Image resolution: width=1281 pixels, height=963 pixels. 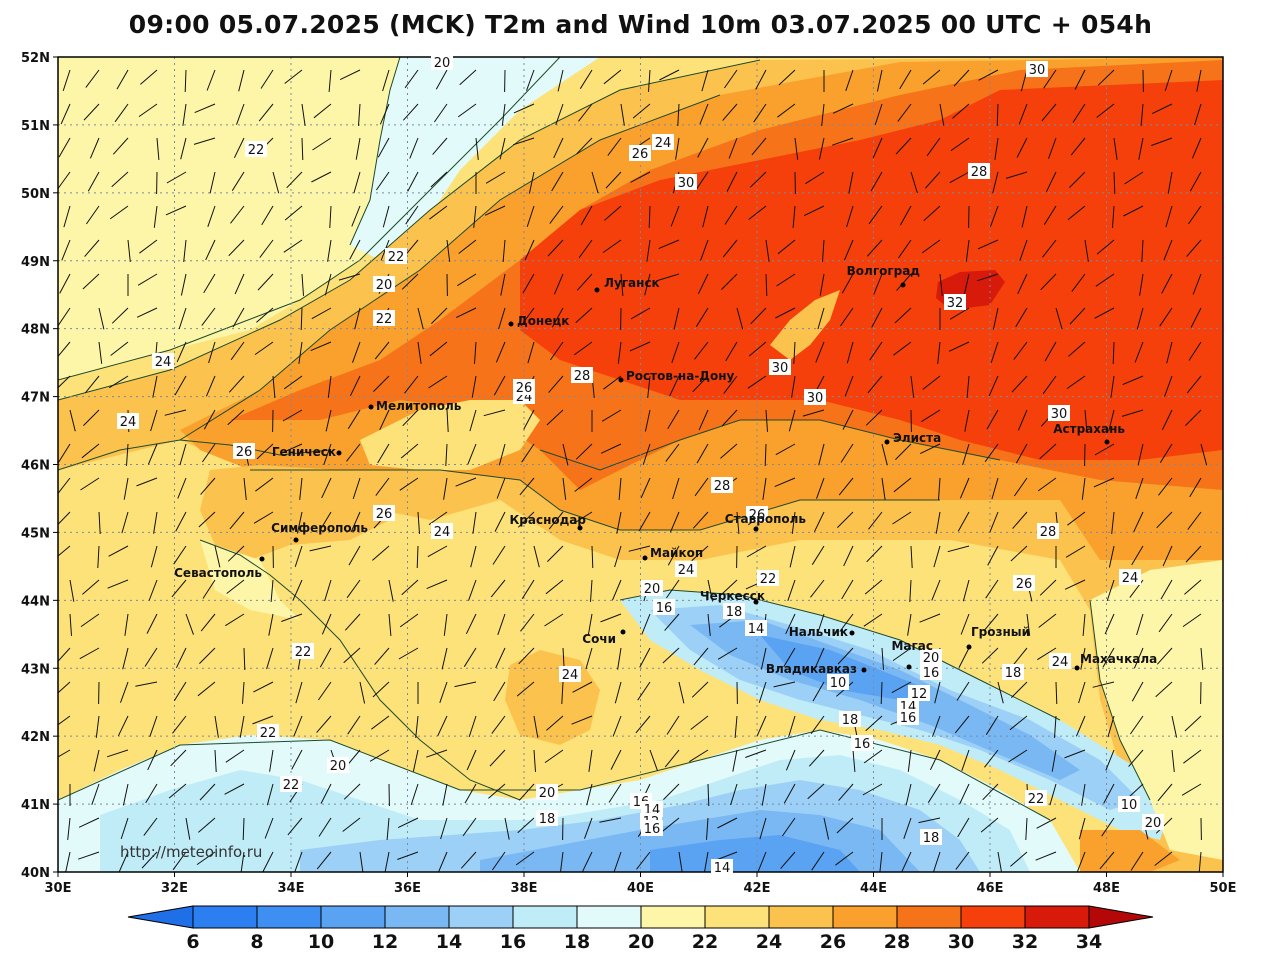 What do you see at coordinates (917, 438) in the screenshot?
I see `city-label: Элиста` at bounding box center [917, 438].